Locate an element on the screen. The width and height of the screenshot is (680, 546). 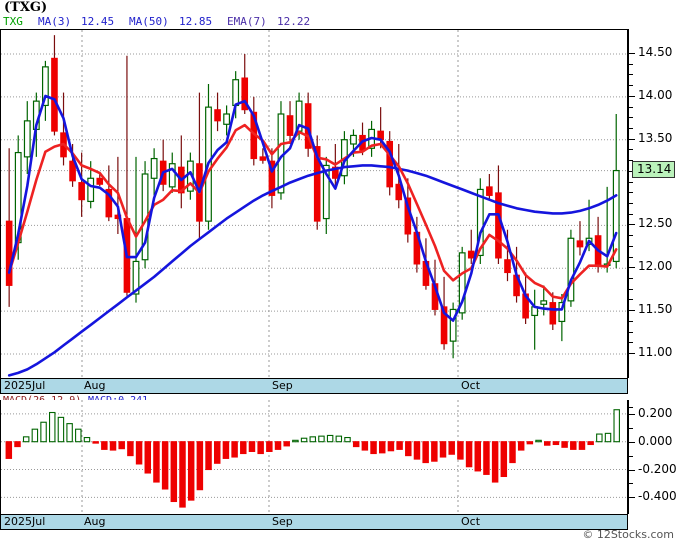
title-bar: (TXG) is located at coordinates (340, 7).